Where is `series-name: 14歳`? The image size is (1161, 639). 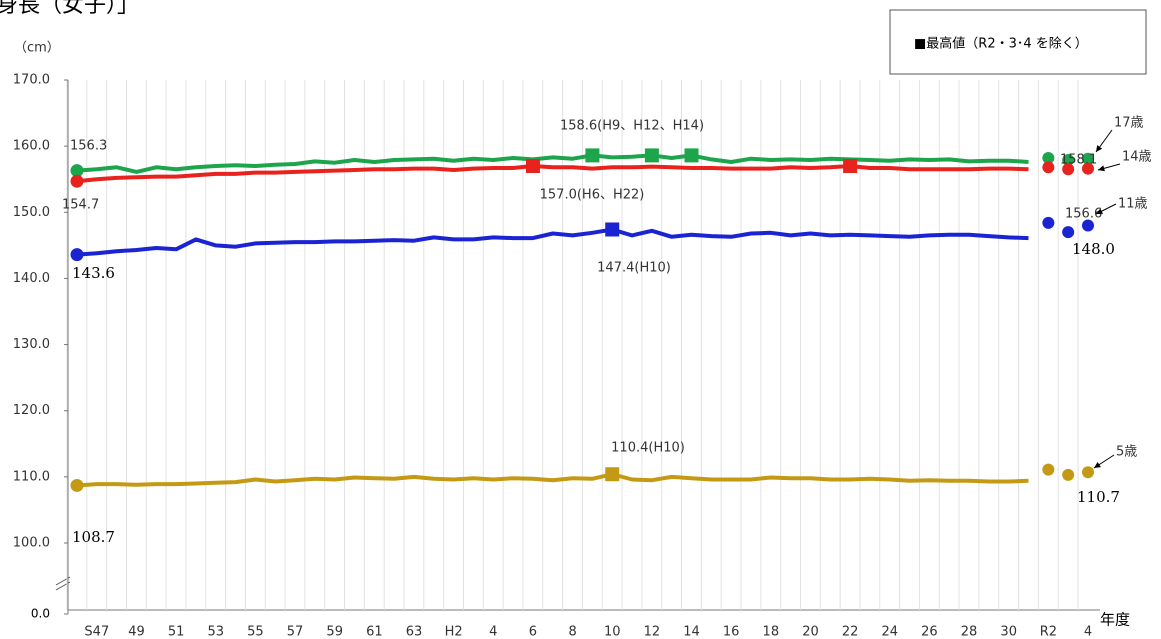 series-name: 14歳 is located at coordinates (1137, 157).